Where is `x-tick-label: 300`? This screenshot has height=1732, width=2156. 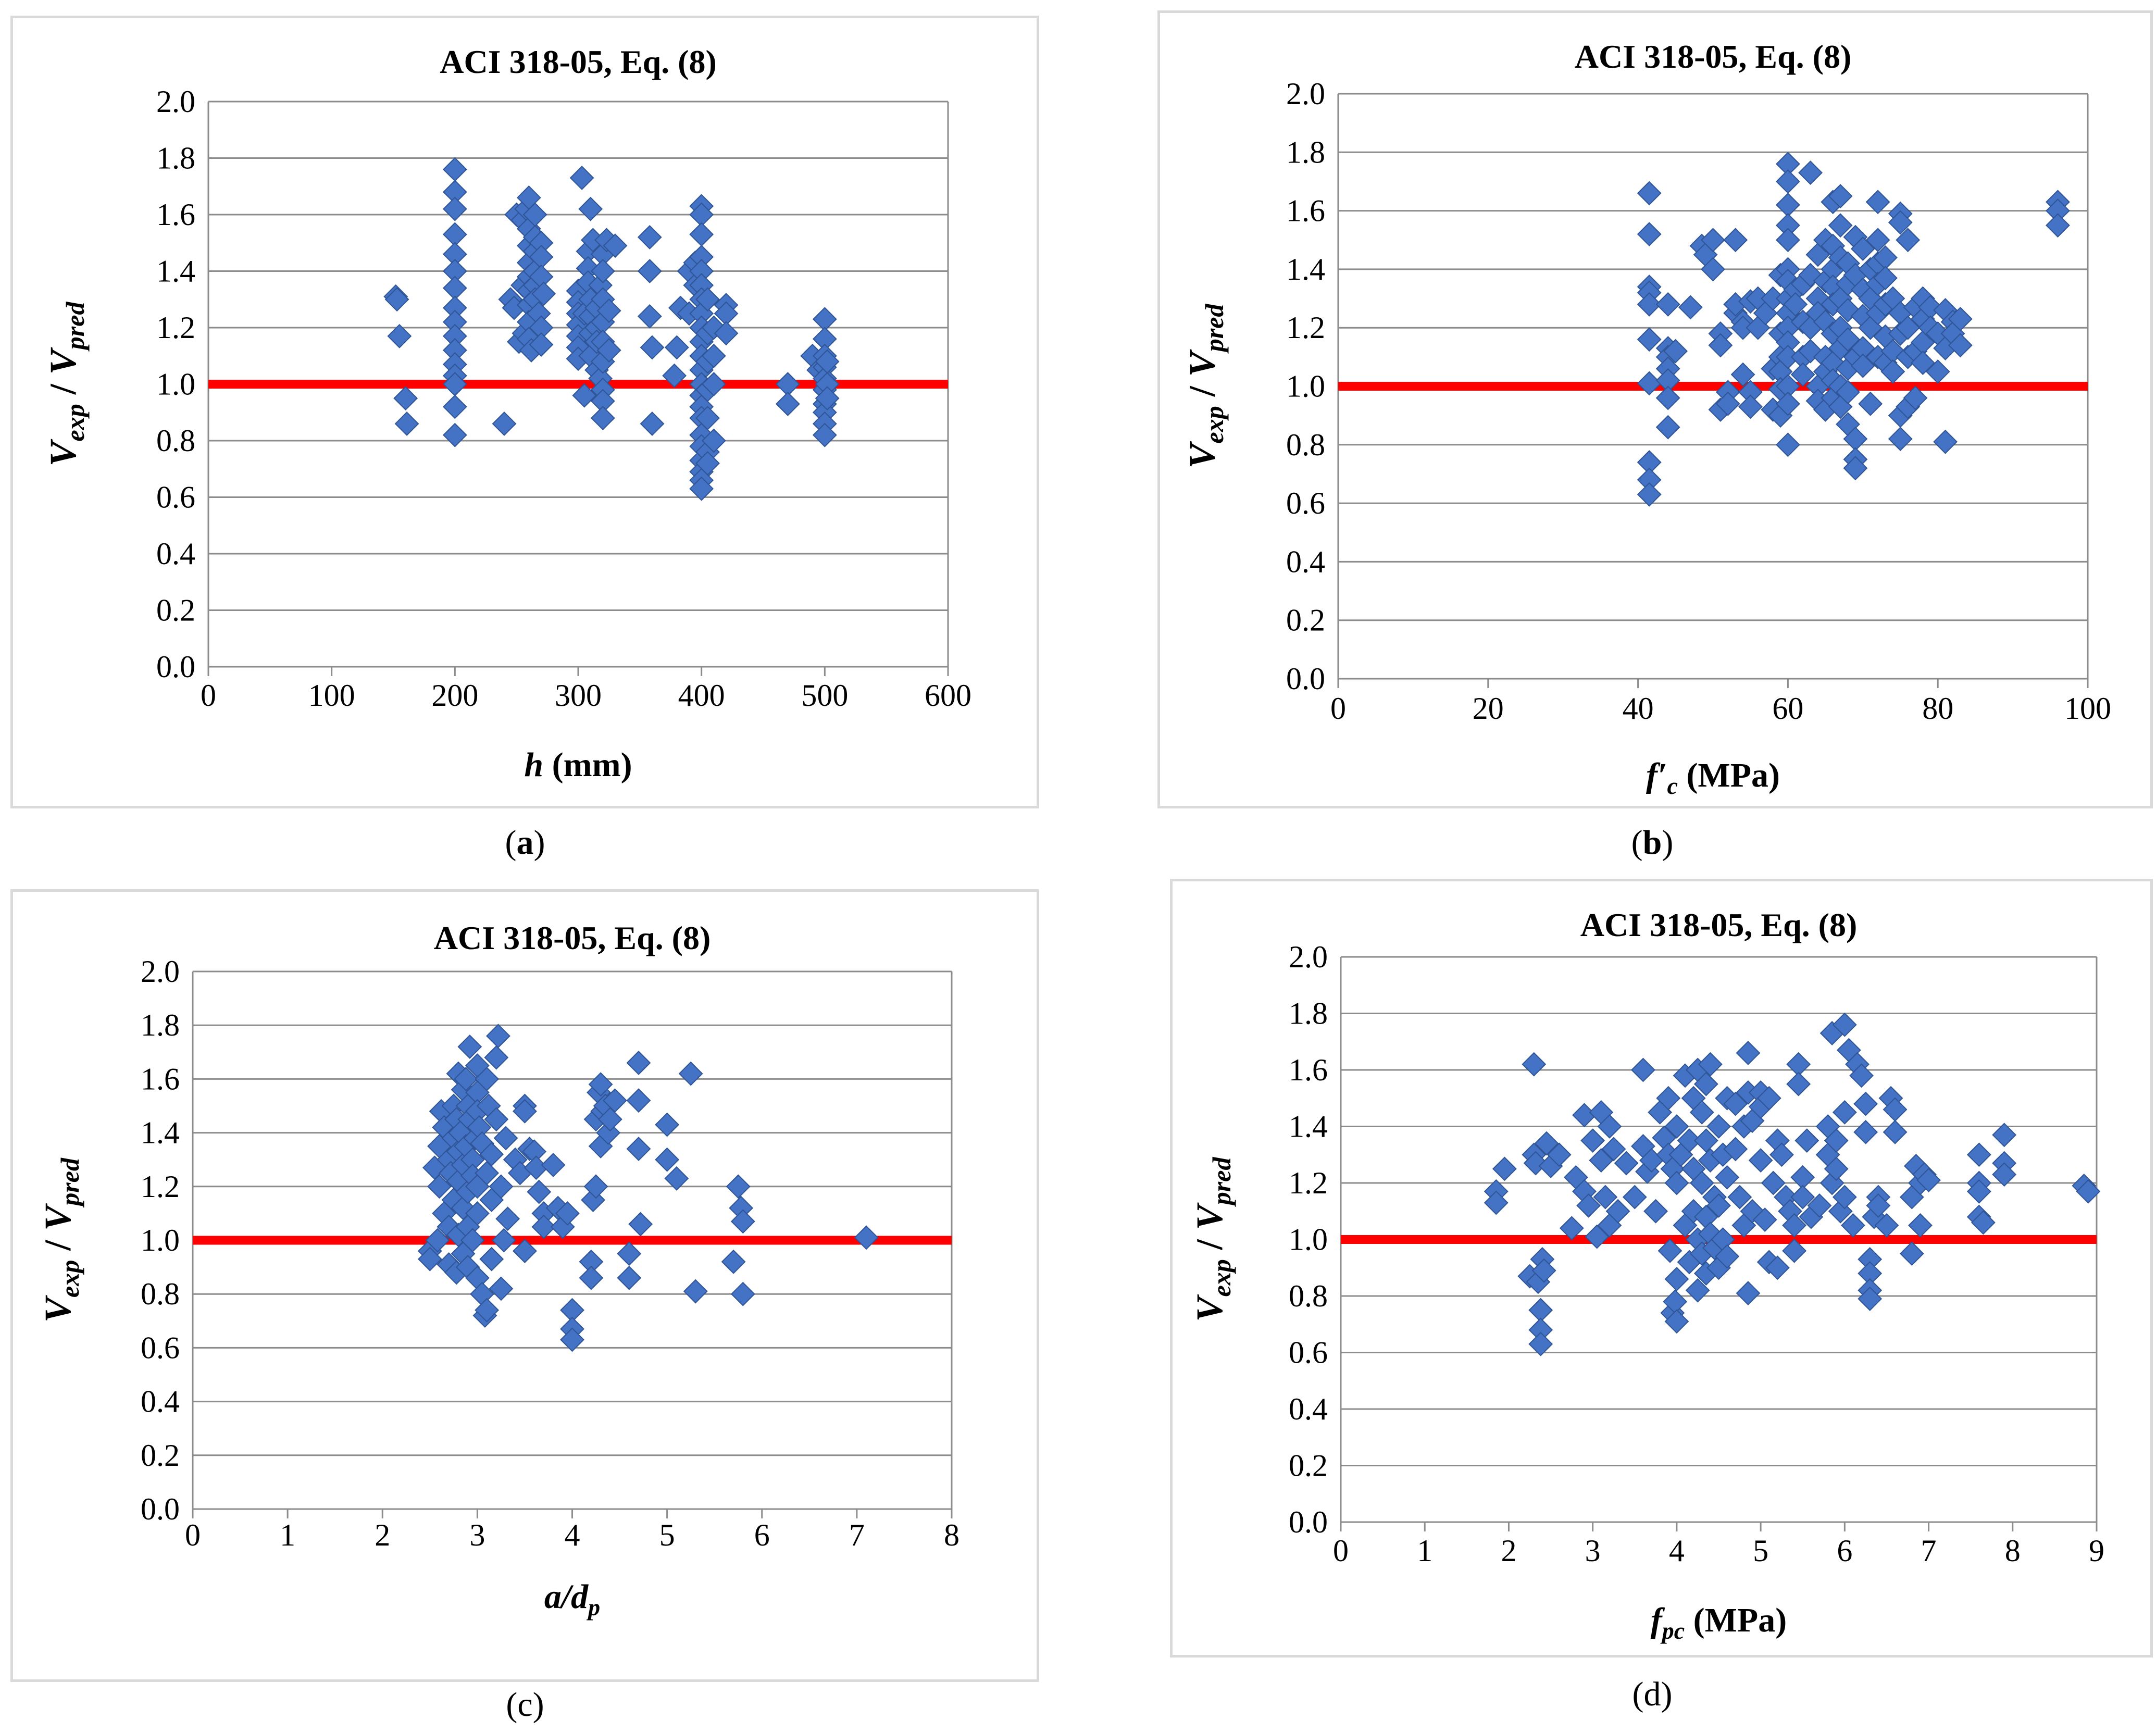 x-tick-label: 300 is located at coordinates (578, 696).